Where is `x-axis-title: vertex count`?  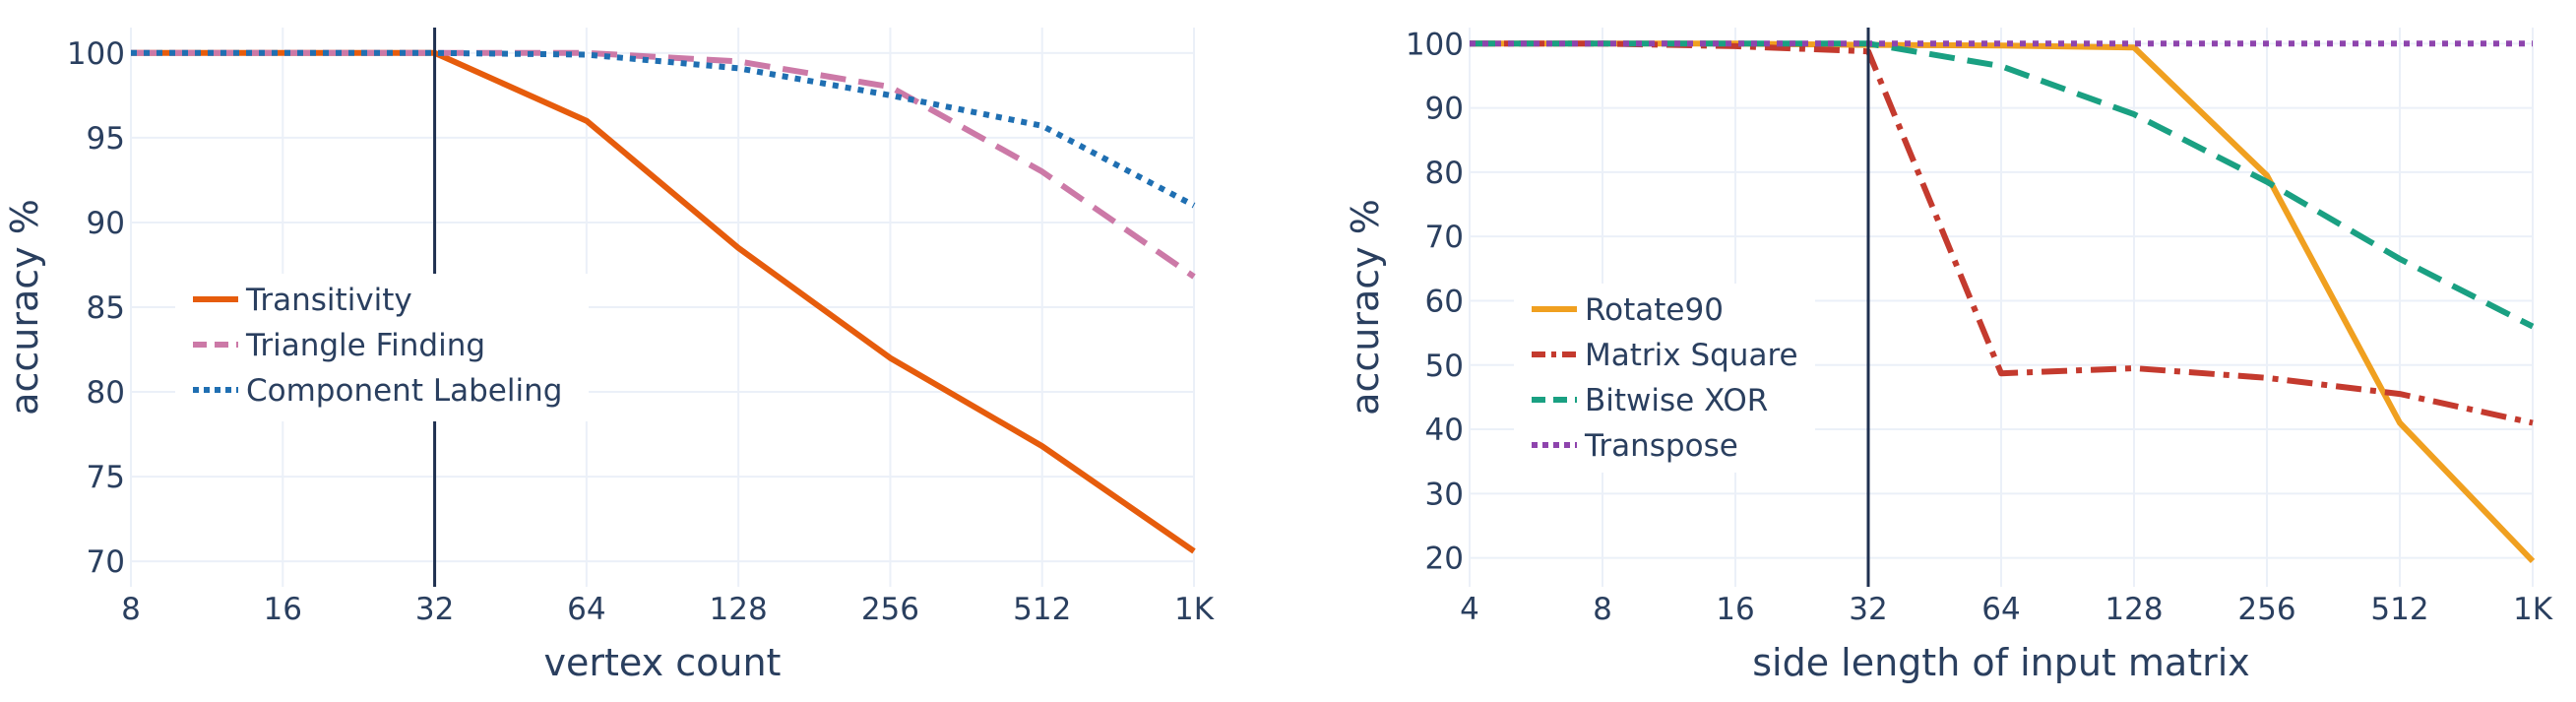
x-axis-title: vertex count is located at coordinates (663, 662).